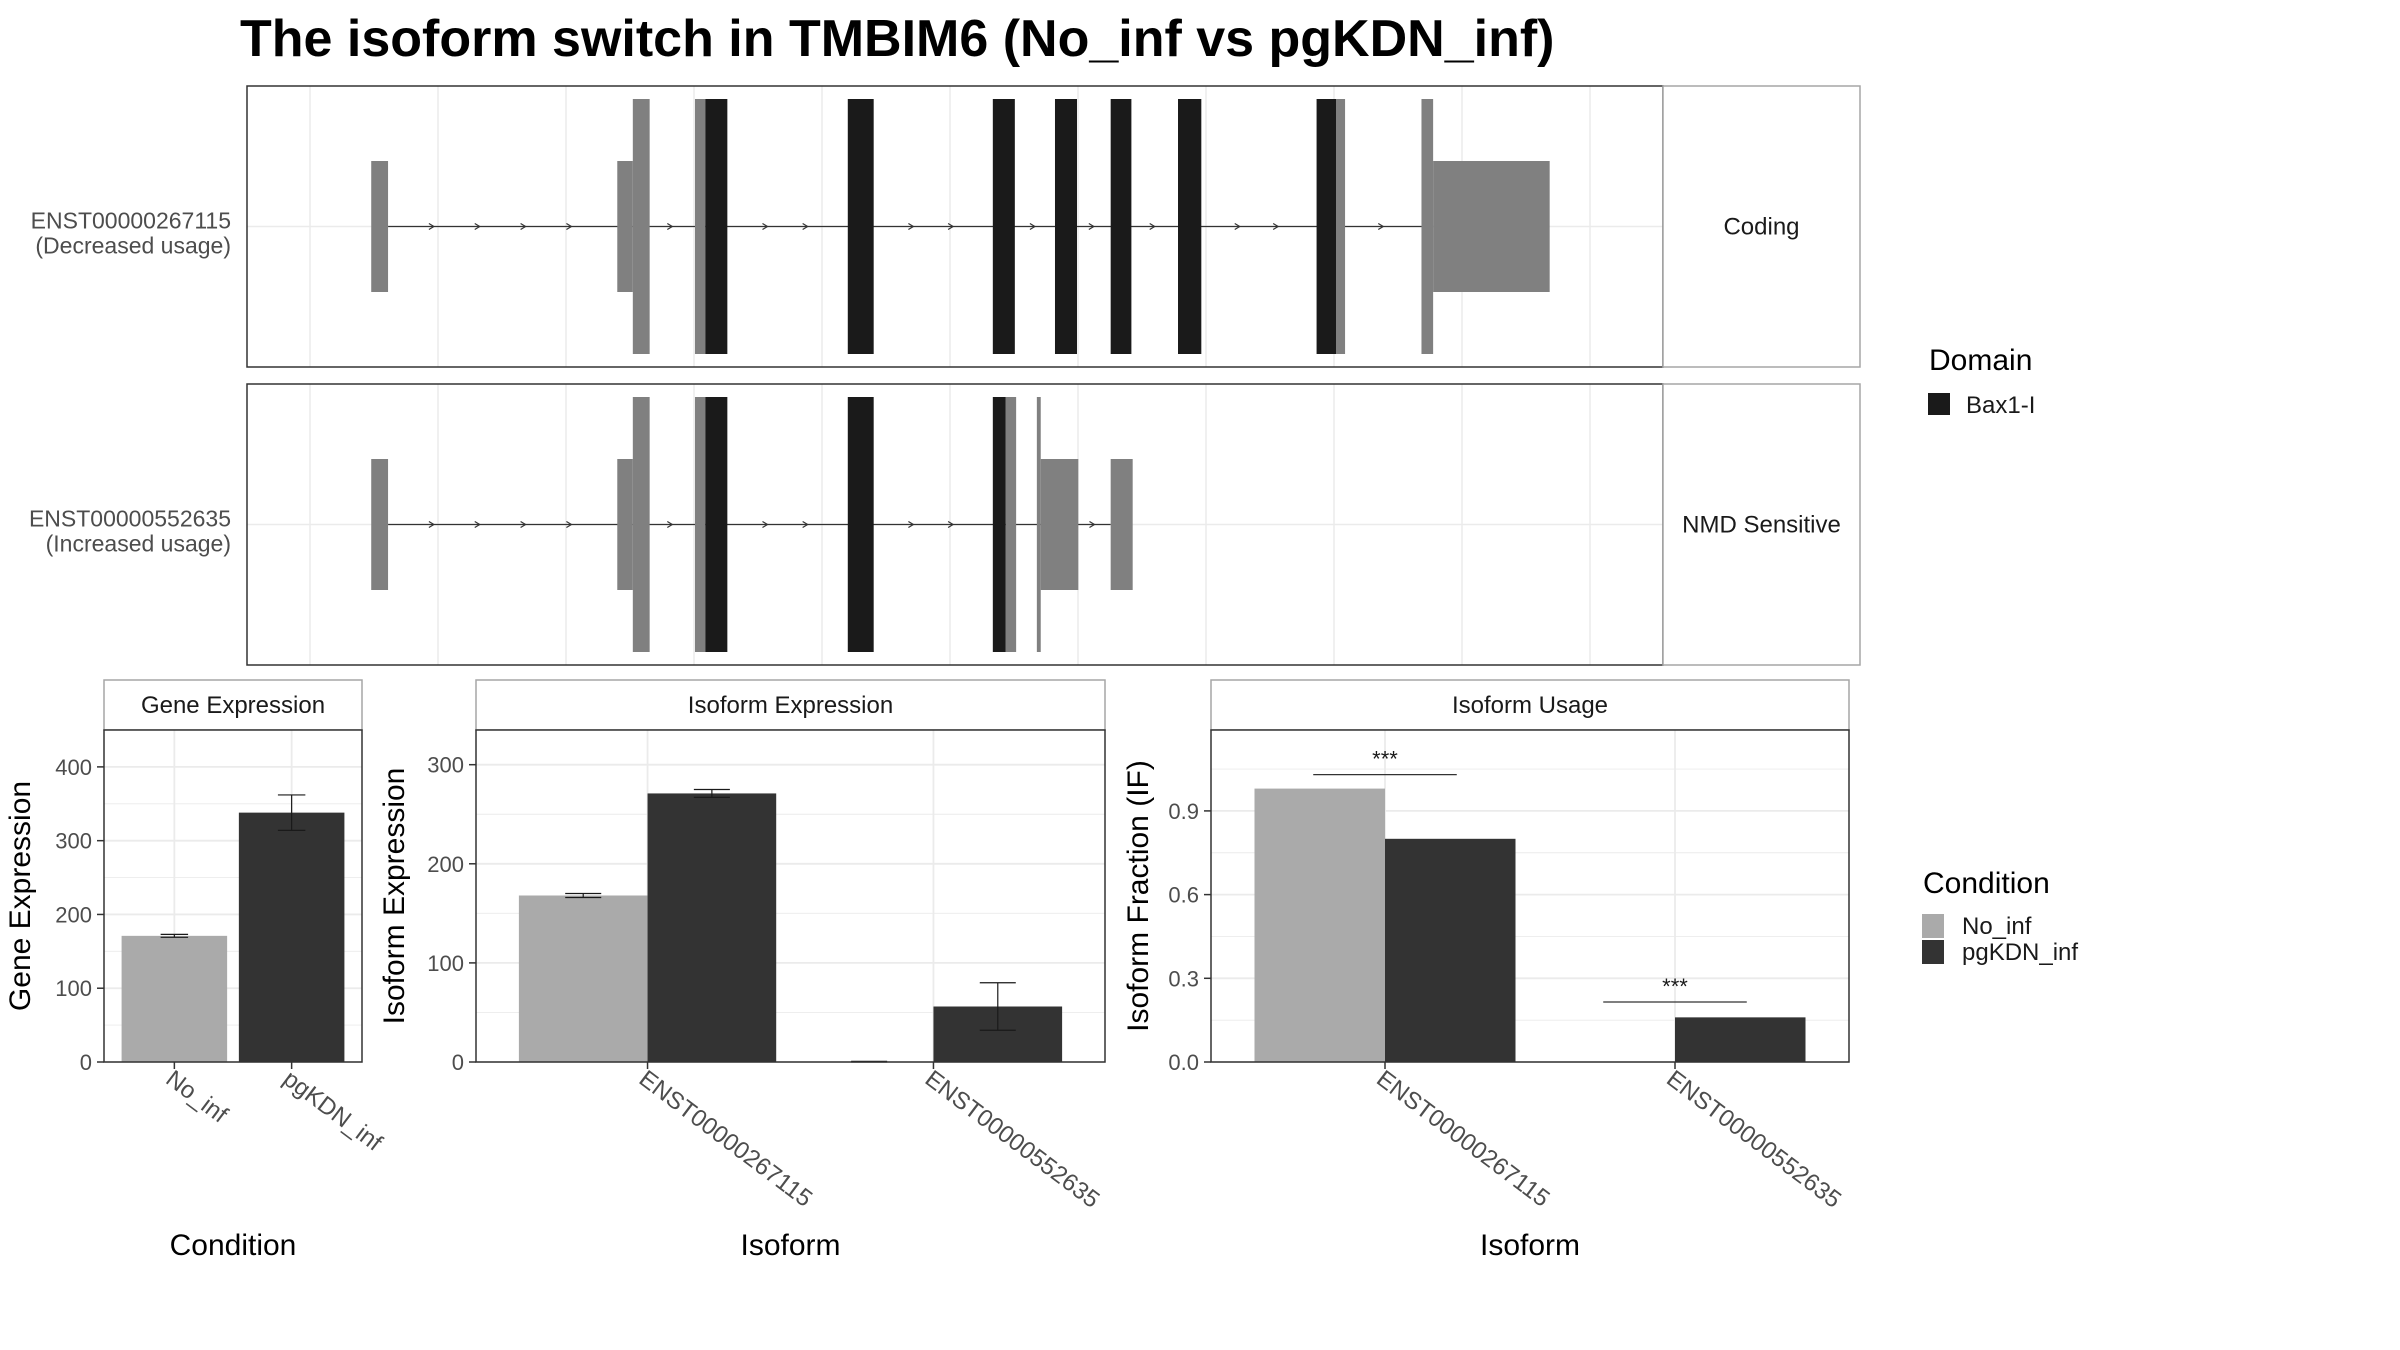 This screenshot has height=1350, width=2400. I want to click on transcript-type-label: Coding, so click(1761, 227).